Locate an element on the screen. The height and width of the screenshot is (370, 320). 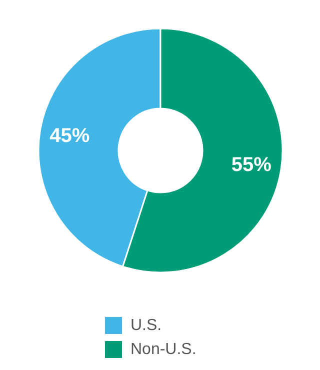
legend-label: Non-U.S. is located at coordinates (163, 349).